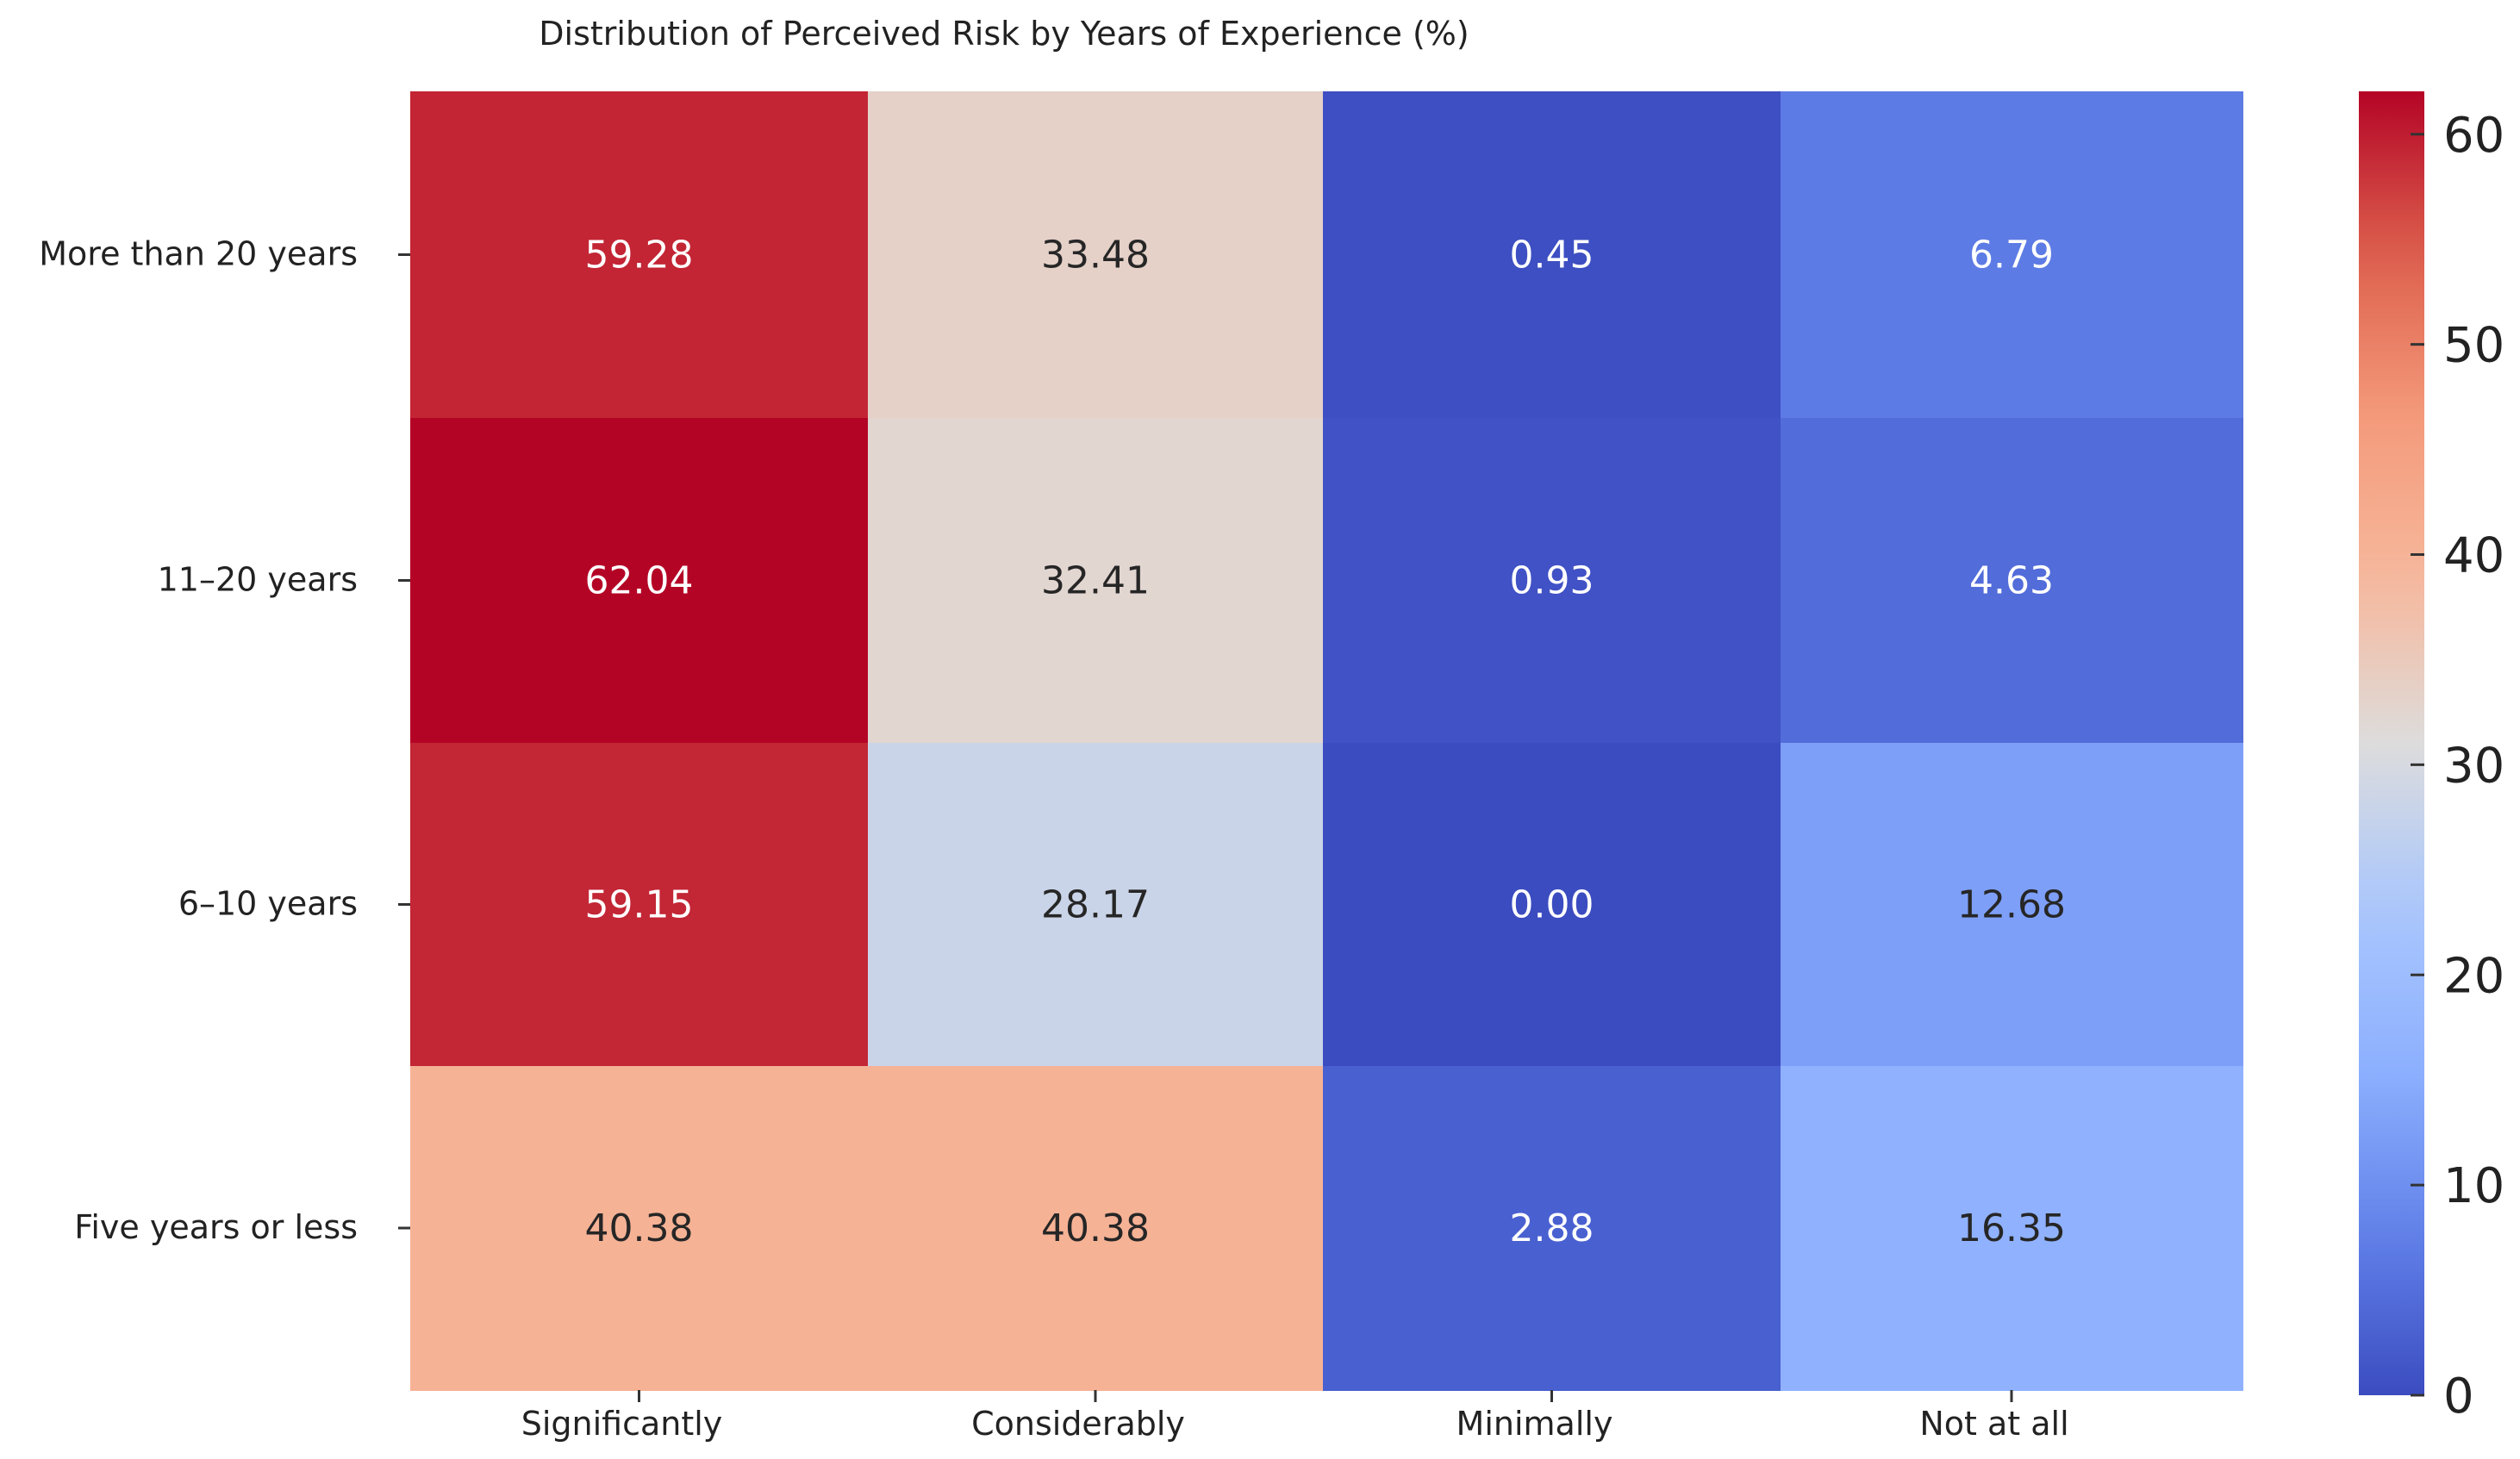 The image size is (2520, 1459). Describe the element at coordinates (622, 1424) in the screenshot. I see `x-tick-label: Significantly` at that location.